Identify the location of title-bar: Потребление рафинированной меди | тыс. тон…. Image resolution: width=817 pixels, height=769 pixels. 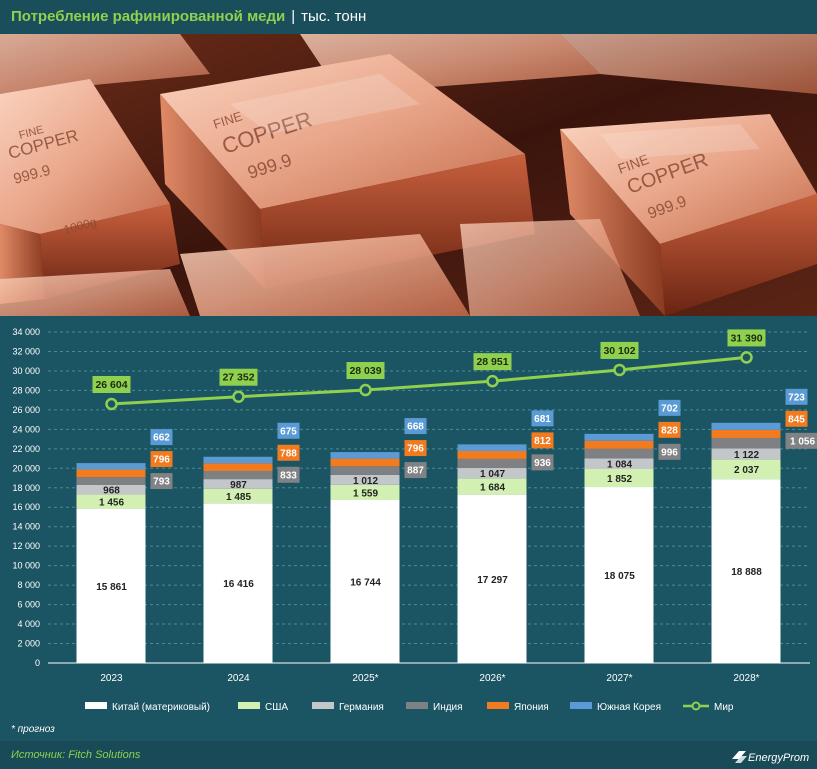
(408, 17).